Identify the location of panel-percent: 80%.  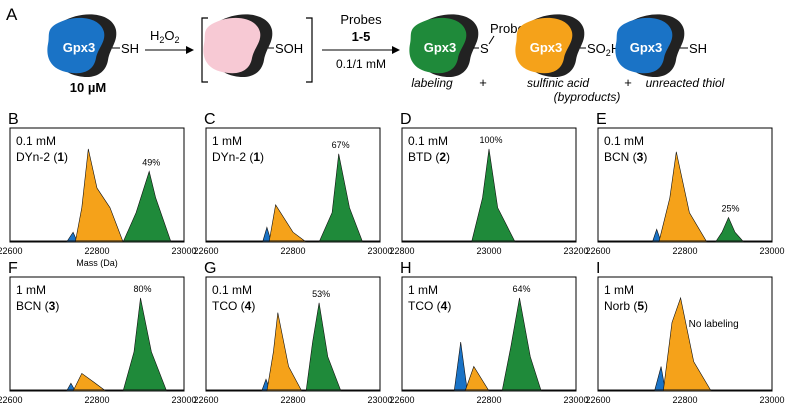
(142, 289).